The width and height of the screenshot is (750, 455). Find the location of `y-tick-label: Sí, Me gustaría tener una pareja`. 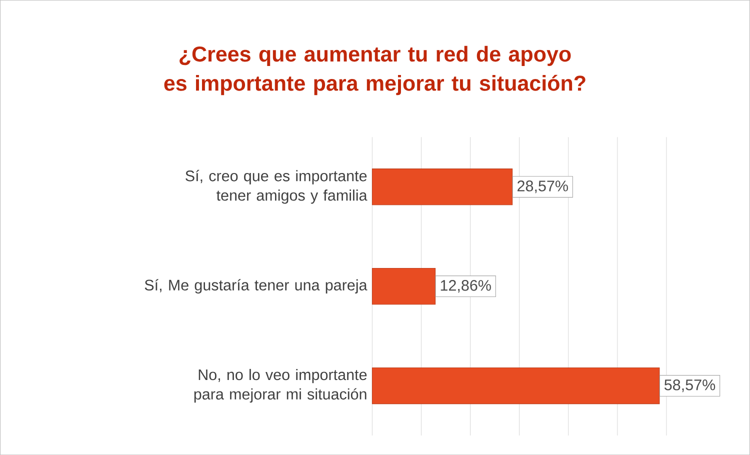

y-tick-label: Sí, Me gustaría tener una pareja is located at coordinates (256, 286).